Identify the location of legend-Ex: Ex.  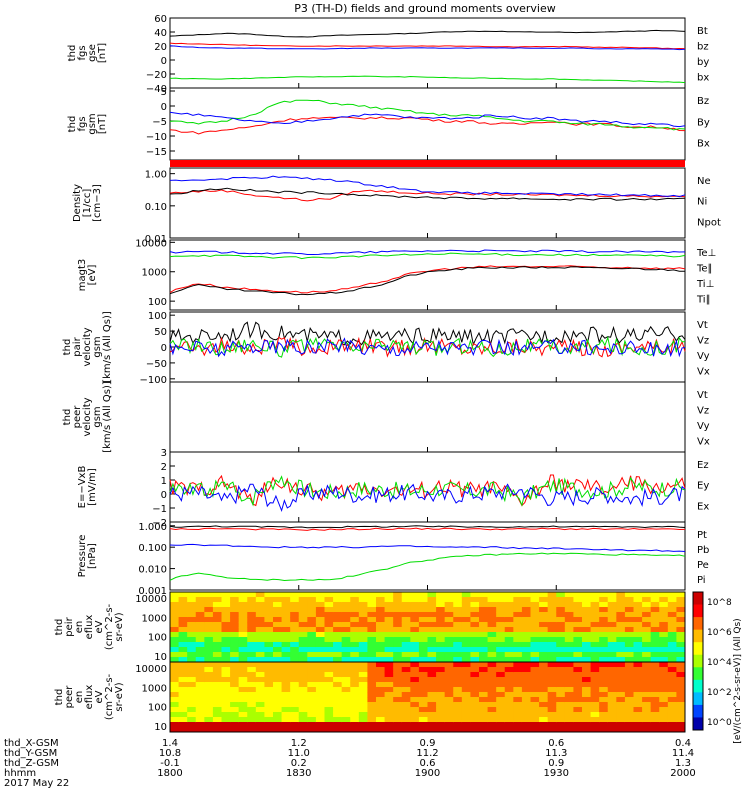
(703, 506).